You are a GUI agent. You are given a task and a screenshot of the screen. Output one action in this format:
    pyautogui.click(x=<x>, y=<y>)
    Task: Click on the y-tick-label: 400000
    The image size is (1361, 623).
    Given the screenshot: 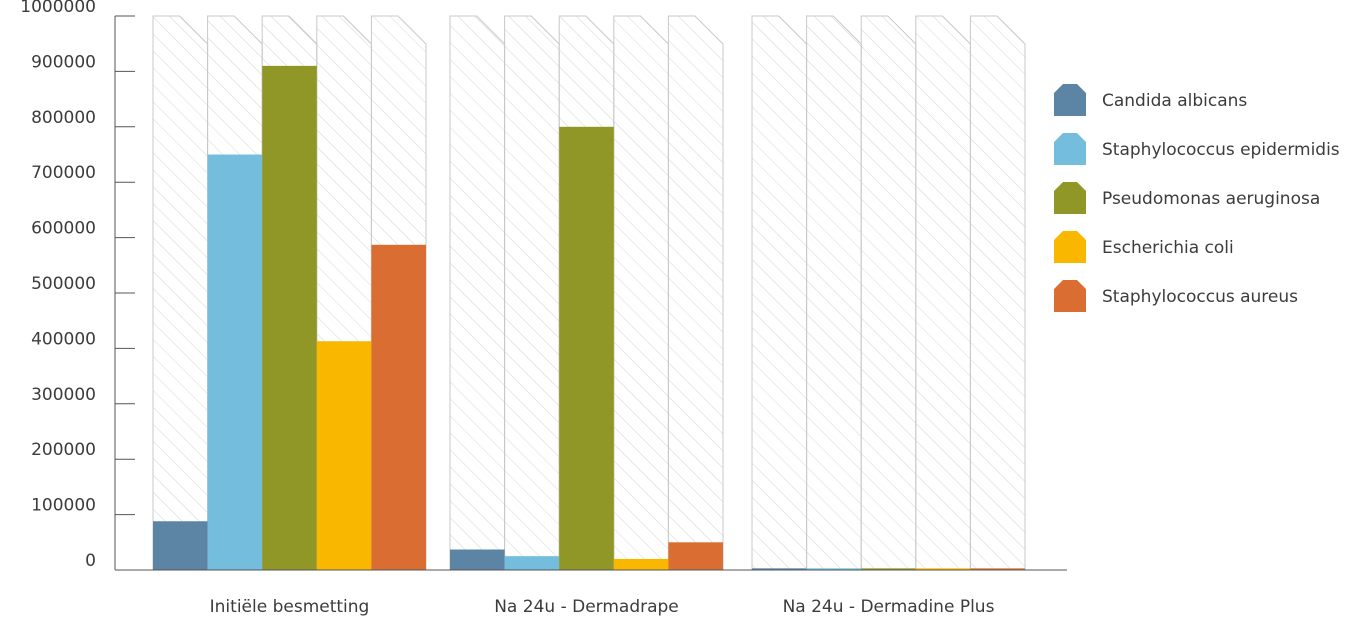 What is the action you would take?
    pyautogui.click(x=63, y=339)
    